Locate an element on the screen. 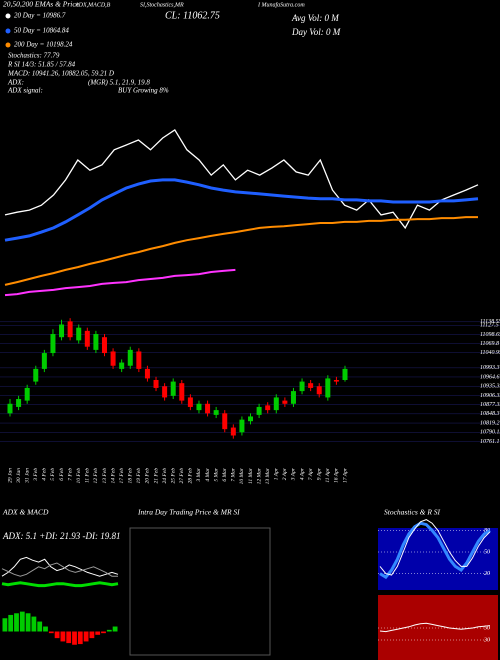 The height and width of the screenshot is (660, 500). x-tick-label: 4 Mar is located at coordinates (207, 474).